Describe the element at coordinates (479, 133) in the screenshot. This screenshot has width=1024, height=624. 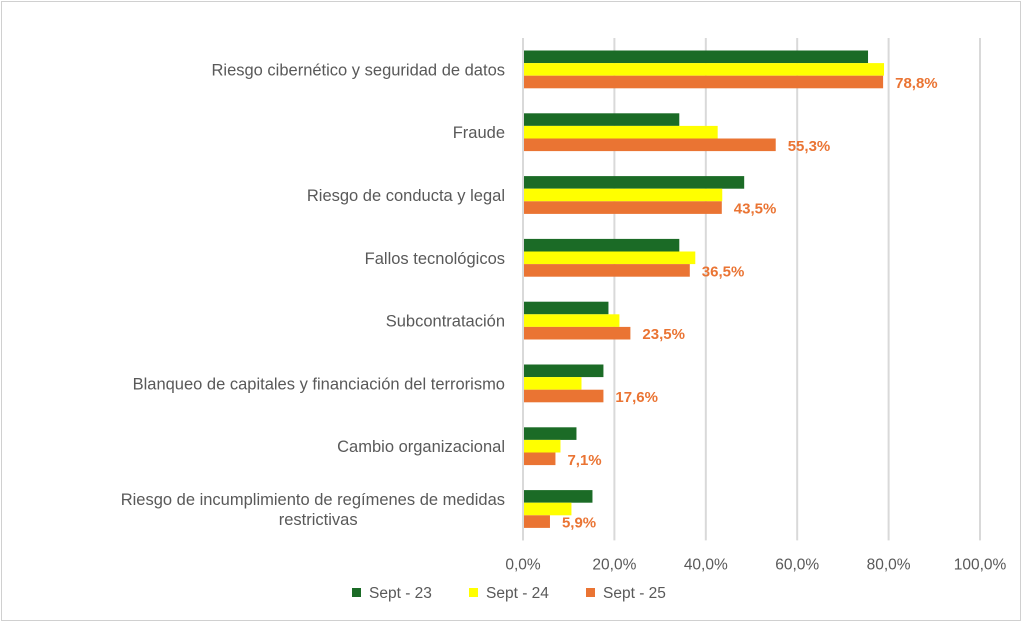
I see `category-label: Fraude` at that location.